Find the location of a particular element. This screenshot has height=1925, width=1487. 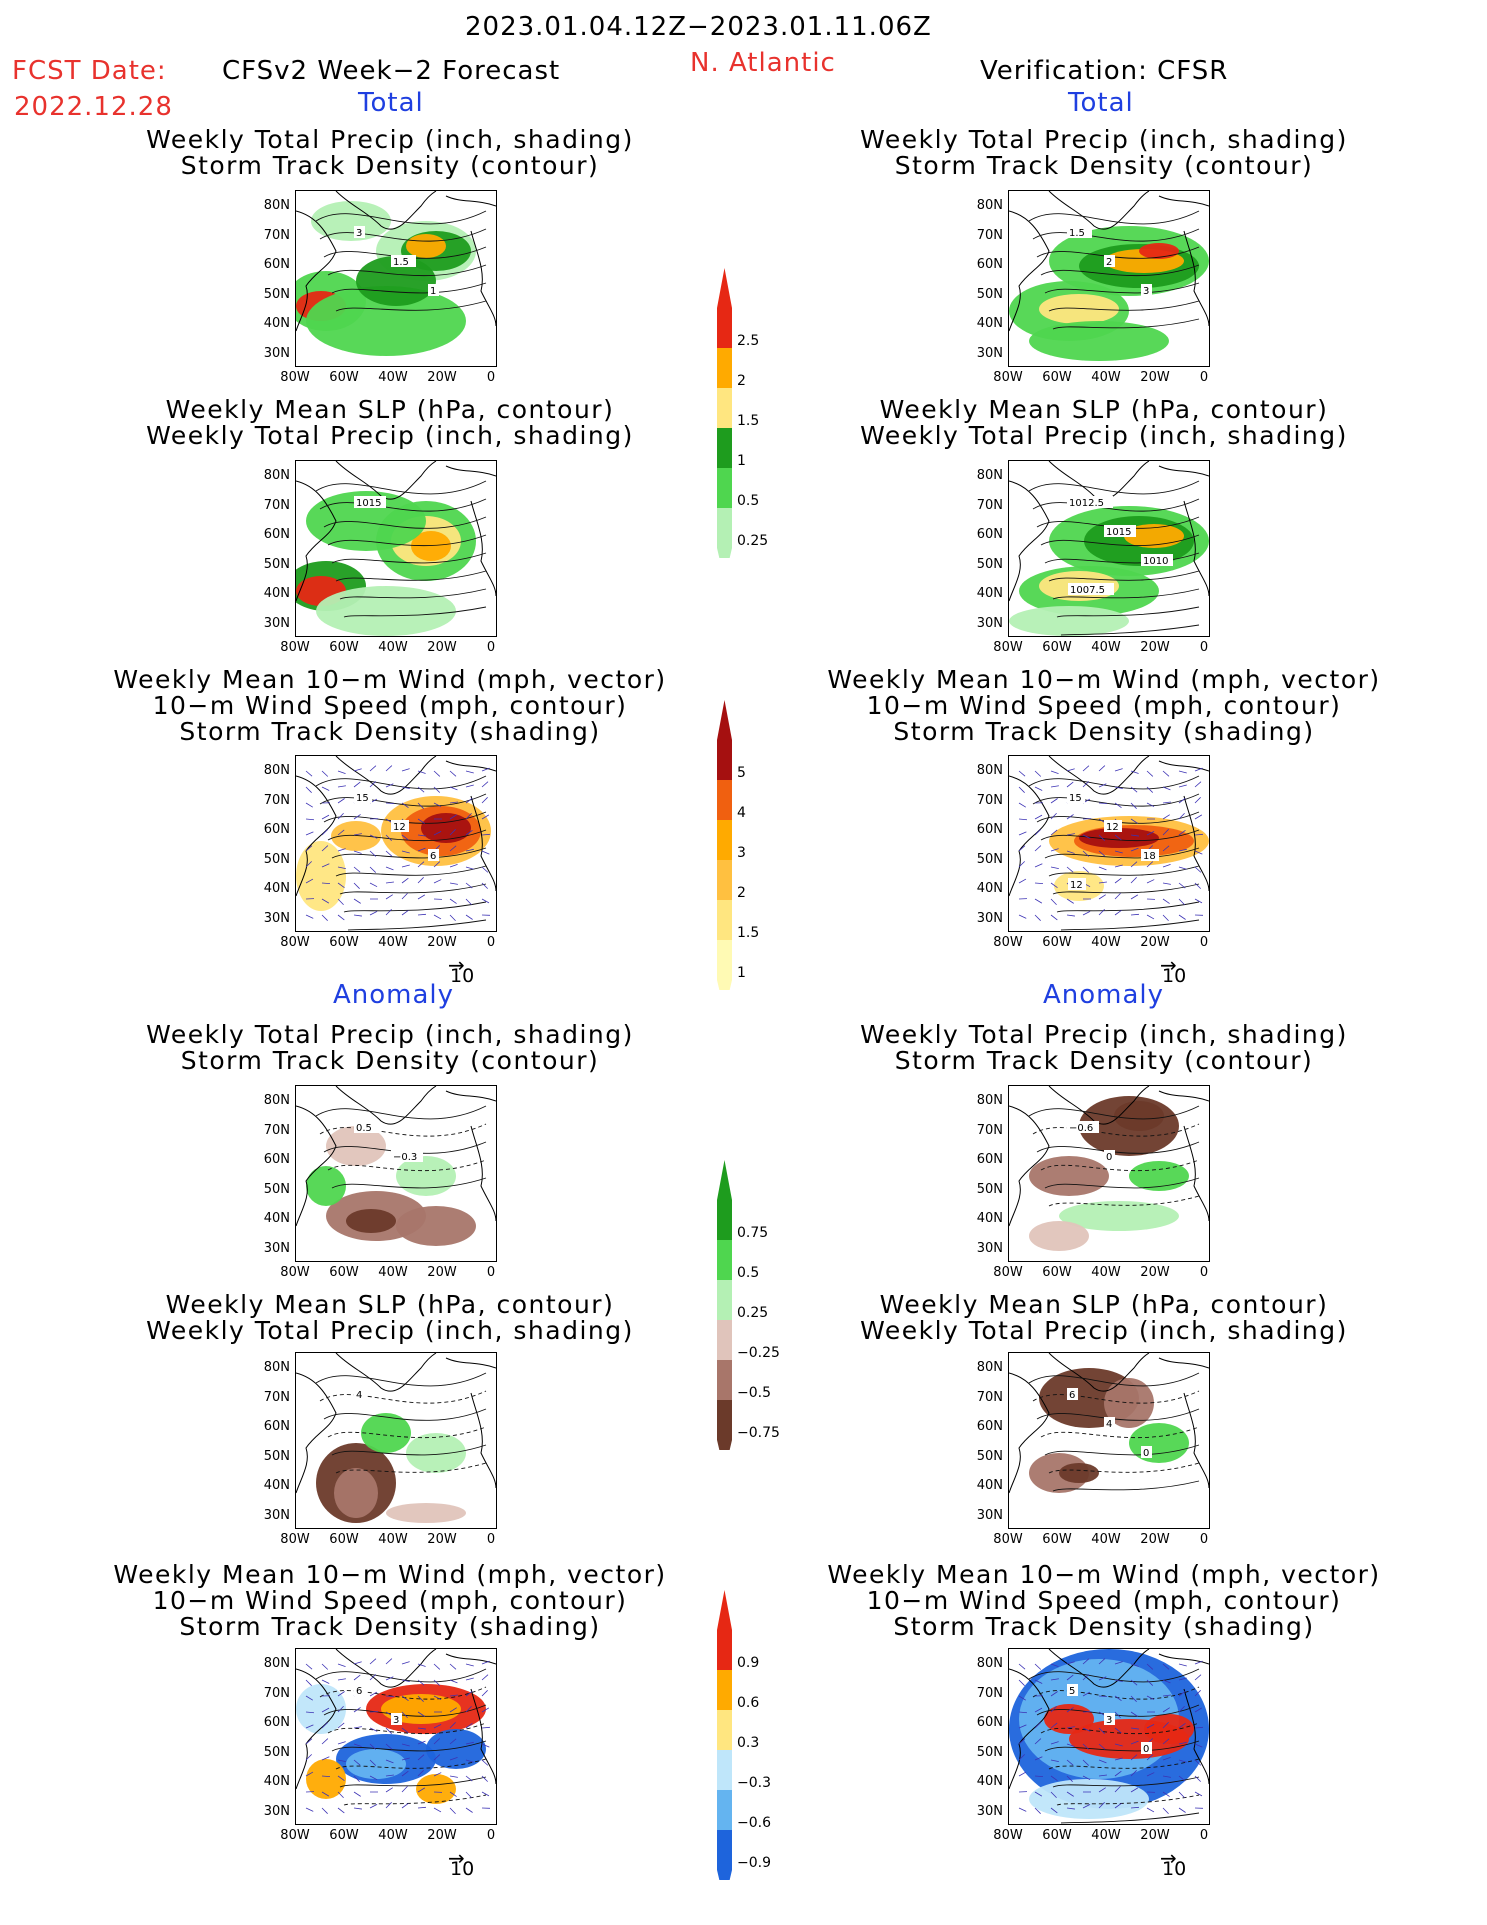

colorbar-tick-label: 0.5 is located at coordinates (748, 1273).